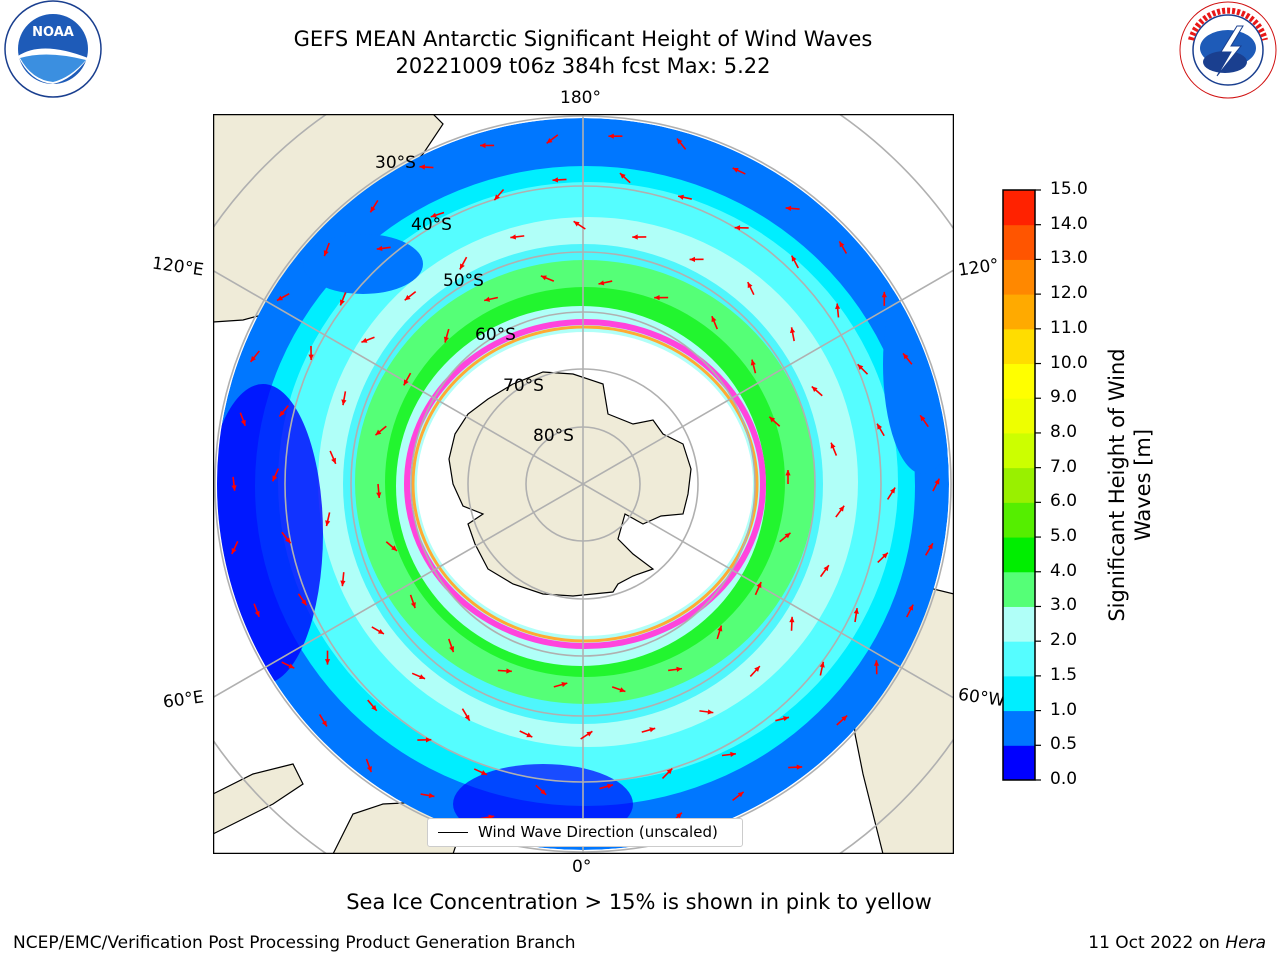 The width and height of the screenshot is (1280, 960). I want to click on noaa-logo: NOAA, so click(53, 53).